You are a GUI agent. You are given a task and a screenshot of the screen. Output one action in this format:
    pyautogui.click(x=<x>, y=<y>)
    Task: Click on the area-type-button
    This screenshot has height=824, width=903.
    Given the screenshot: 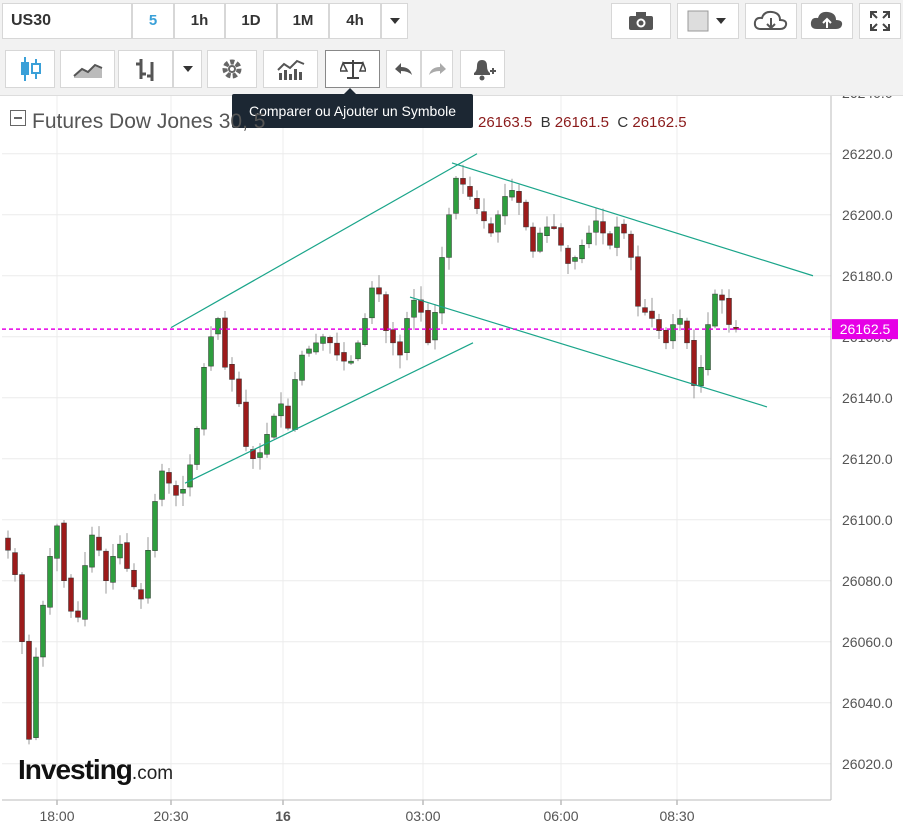 What is the action you would take?
    pyautogui.click(x=87, y=69)
    